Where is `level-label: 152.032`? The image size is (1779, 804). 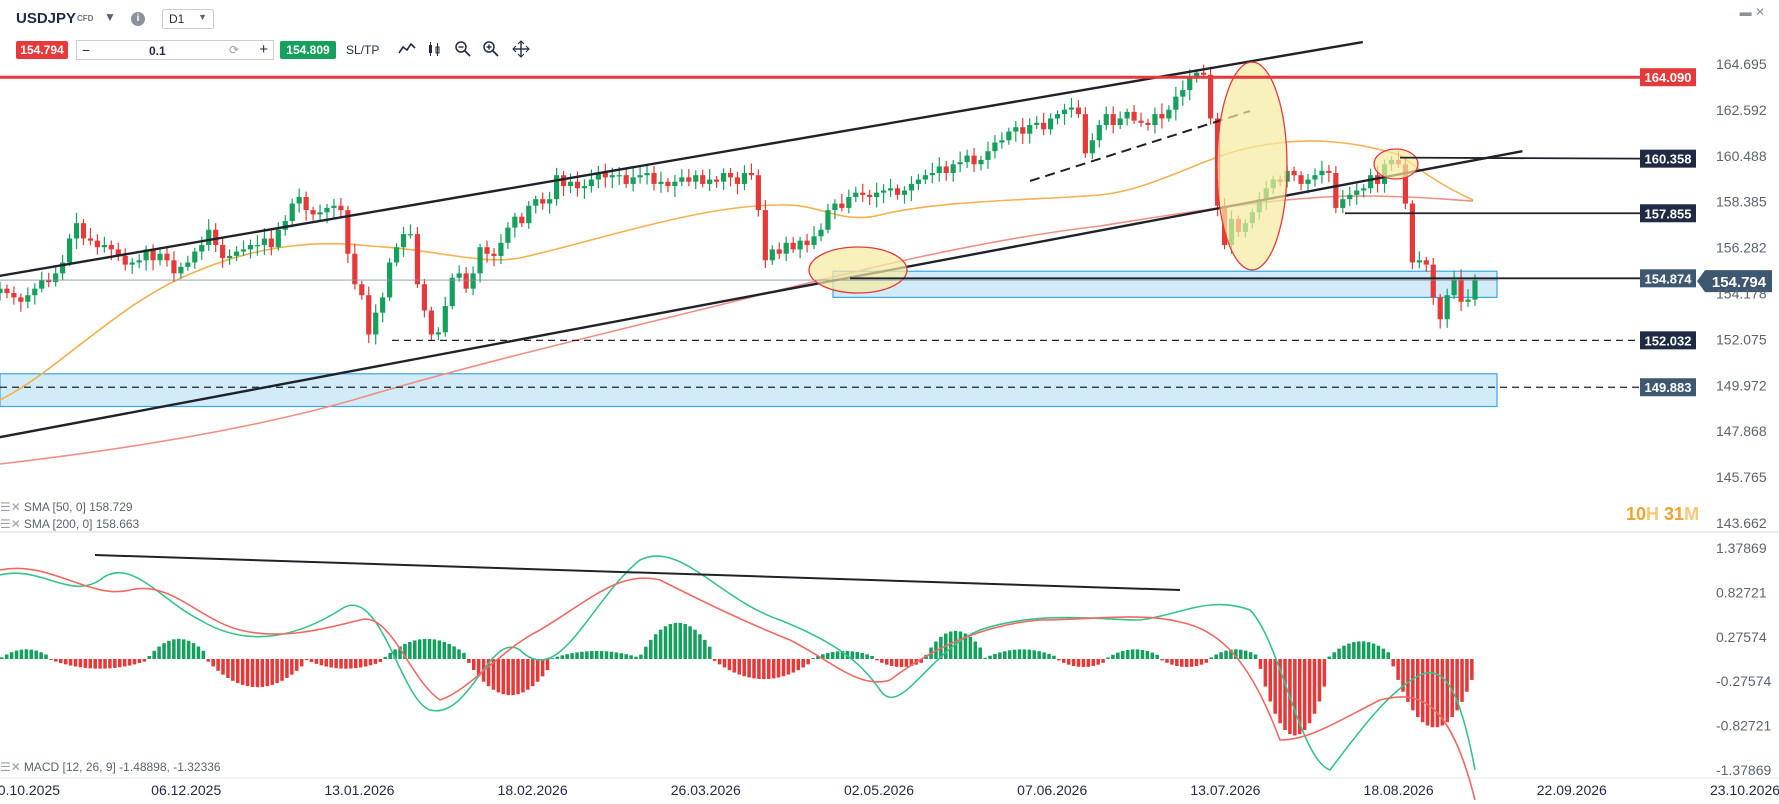
level-label: 152.032 is located at coordinates (1668, 340).